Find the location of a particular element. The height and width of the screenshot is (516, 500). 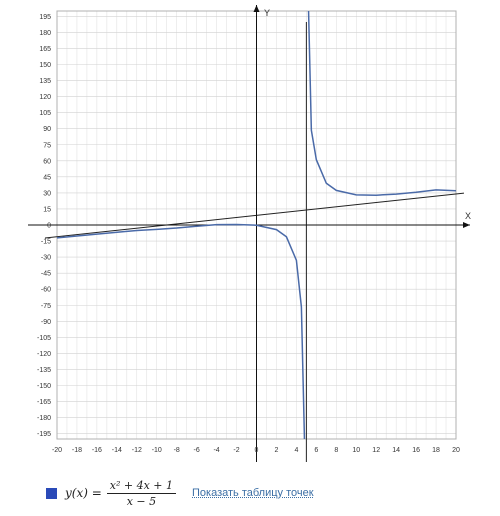

x-tick-label: 20 is located at coordinates (456, 450).